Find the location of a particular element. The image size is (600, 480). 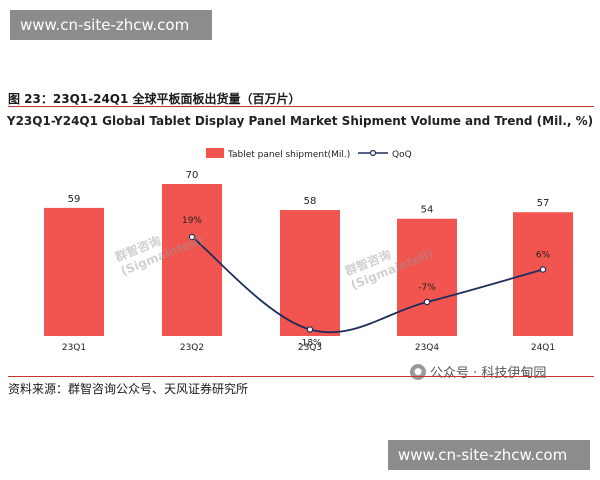

x-tick-label: 23Q1 is located at coordinates (74, 348).